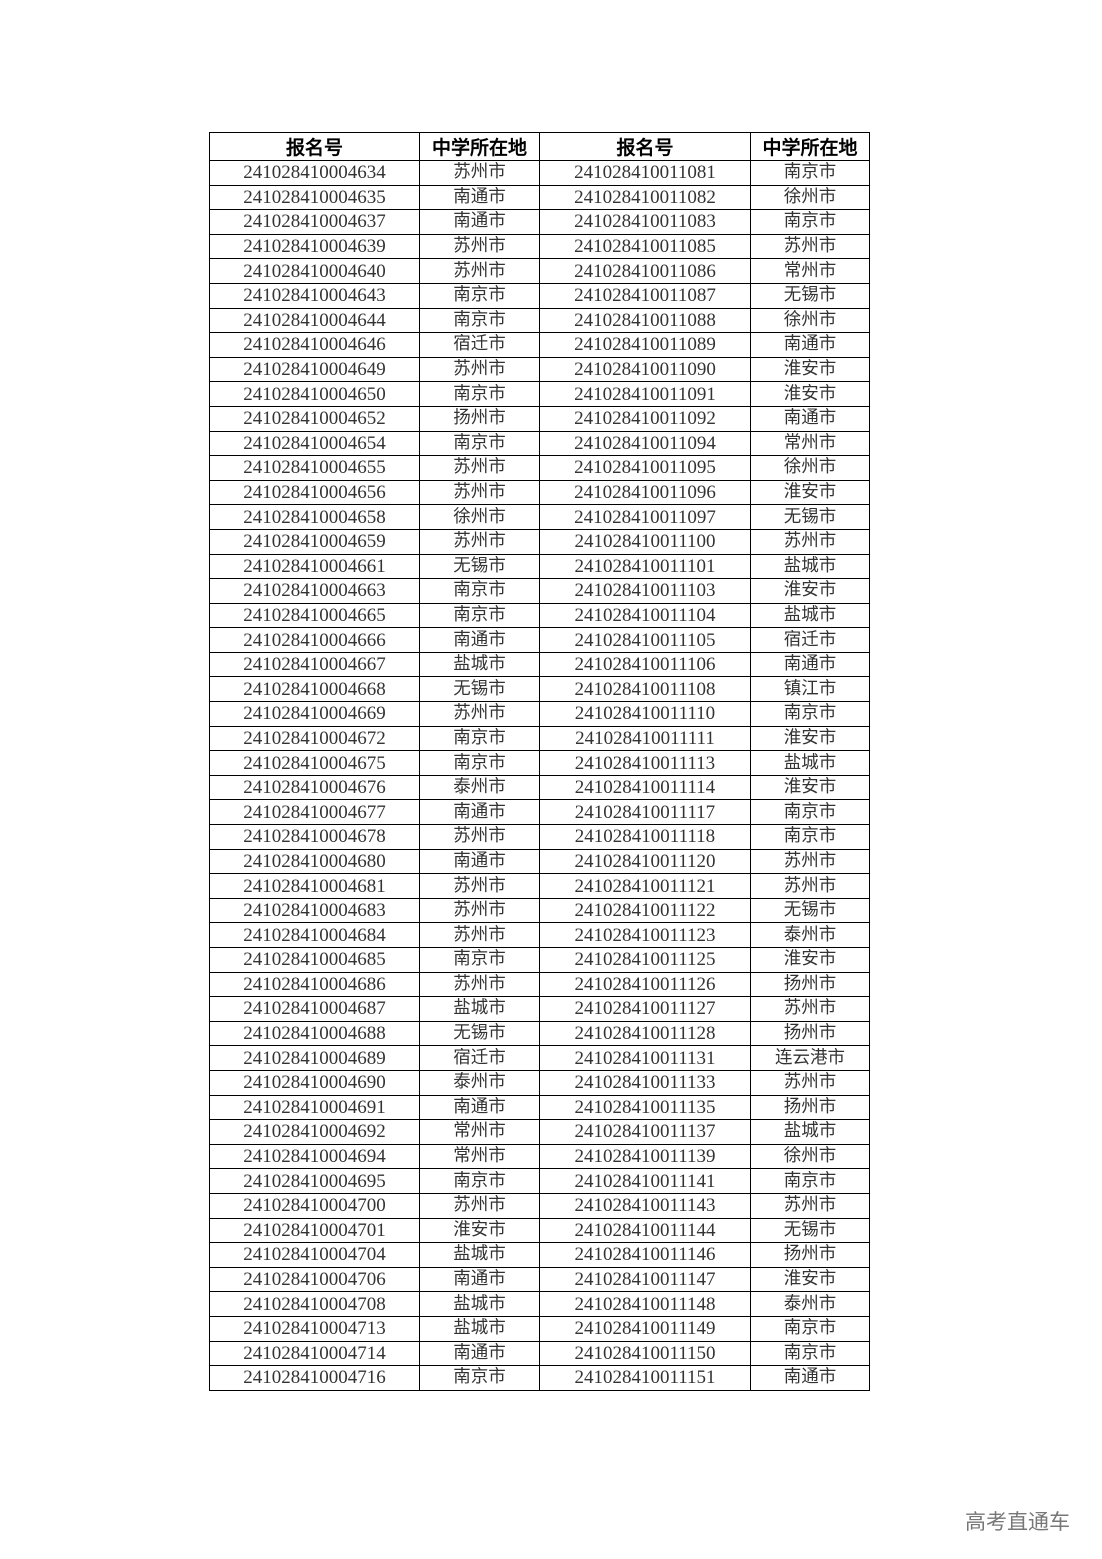 The width and height of the screenshot is (1102, 1559). Describe the element at coordinates (810, 146) in the screenshot. I see `header-school-location: 中学所在地` at that location.